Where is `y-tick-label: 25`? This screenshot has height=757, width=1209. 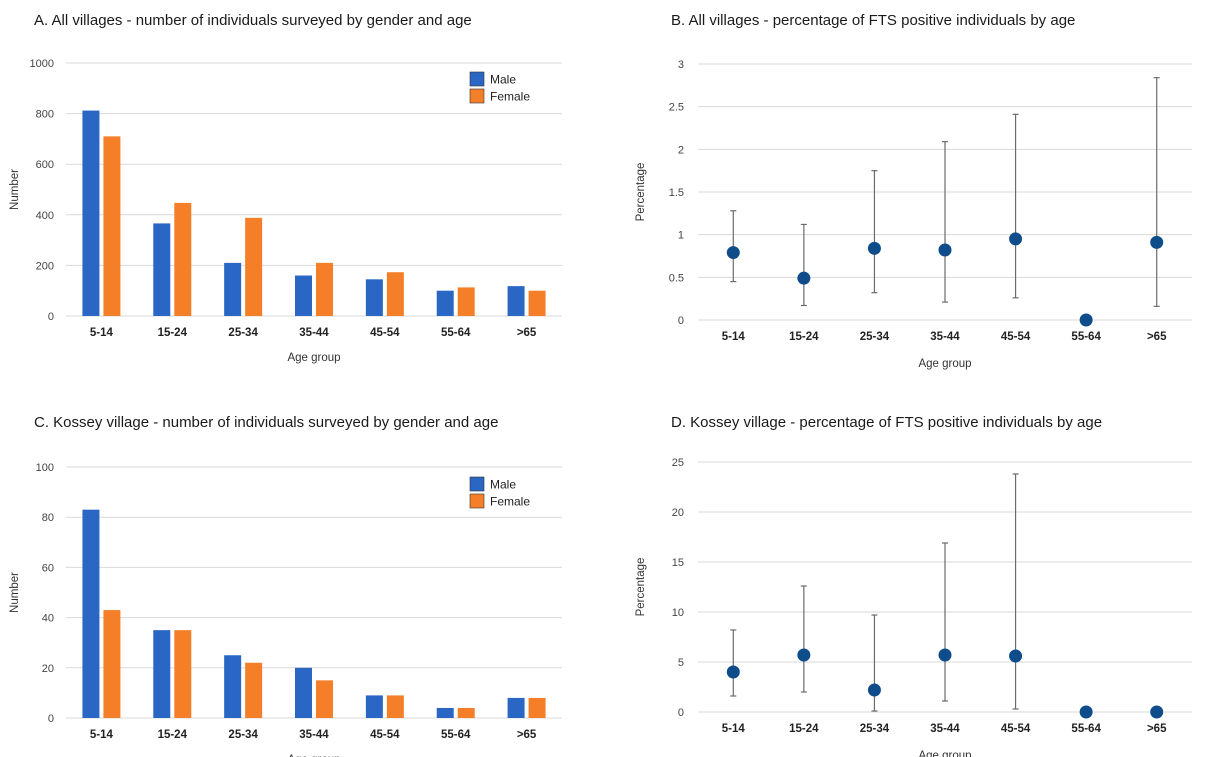
y-tick-label: 25 is located at coordinates (678, 463).